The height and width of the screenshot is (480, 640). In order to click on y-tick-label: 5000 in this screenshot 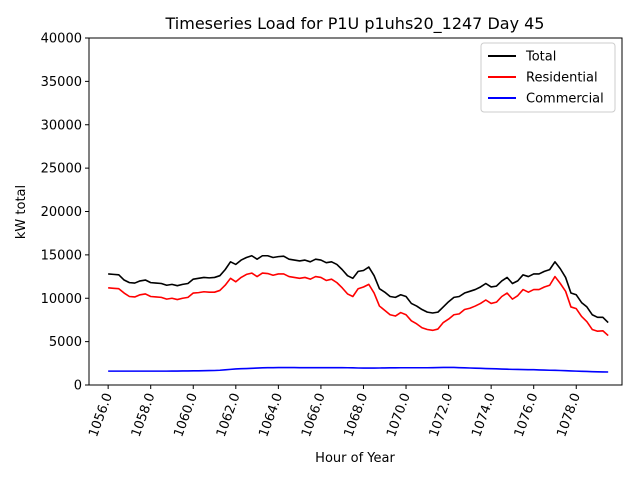, I will do `click(65, 342)`.